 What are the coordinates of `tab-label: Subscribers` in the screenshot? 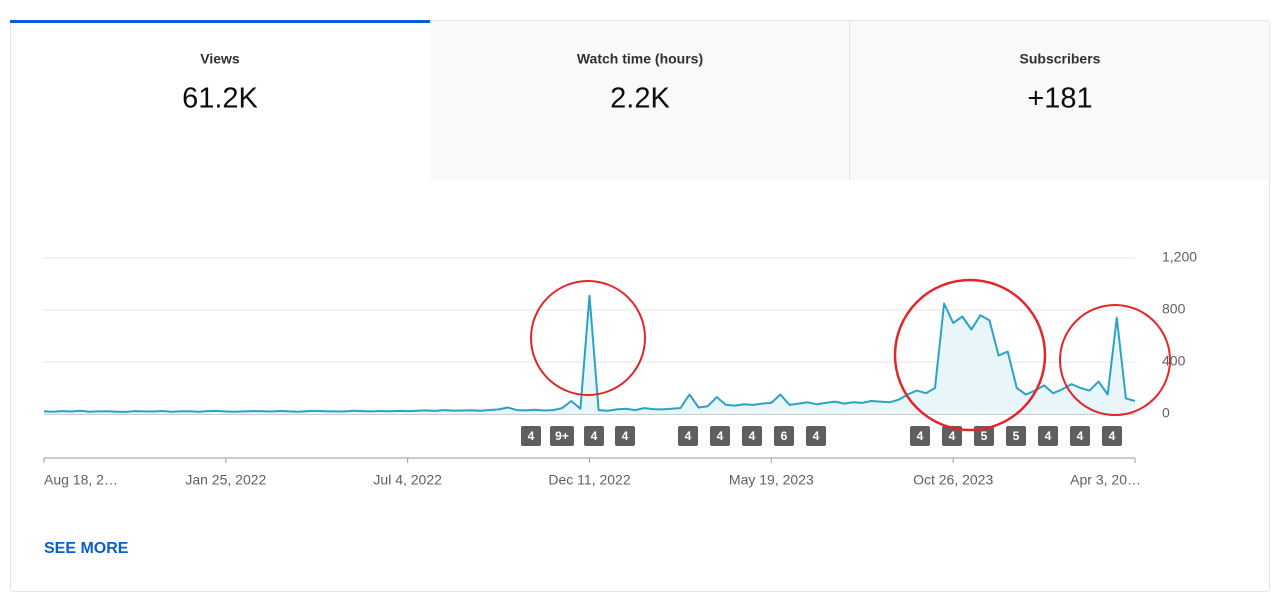 It's located at (1060, 59).